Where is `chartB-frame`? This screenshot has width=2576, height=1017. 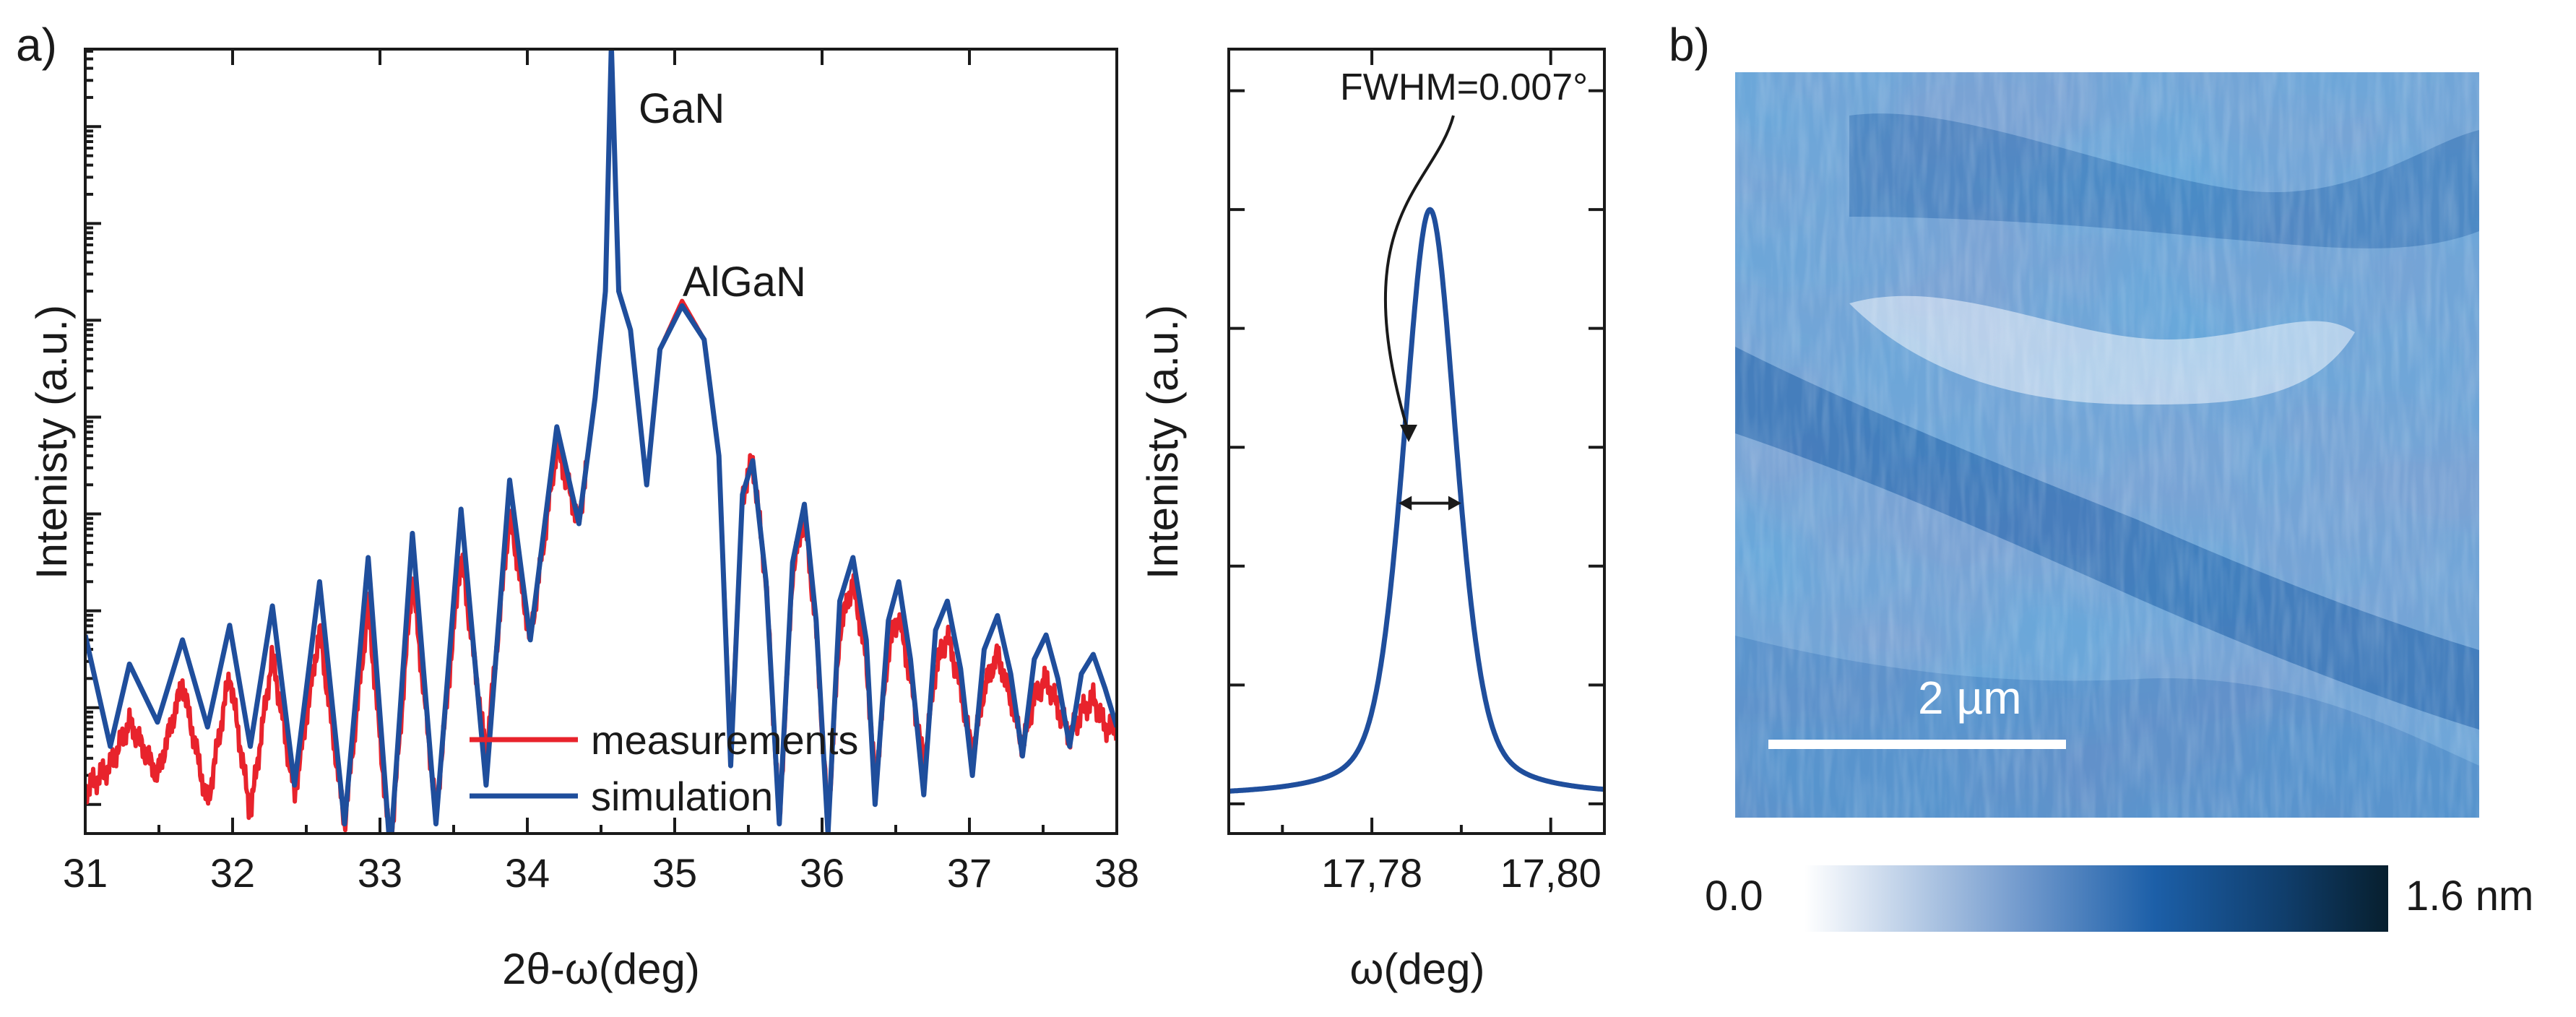 chartB-frame is located at coordinates (1416, 442).